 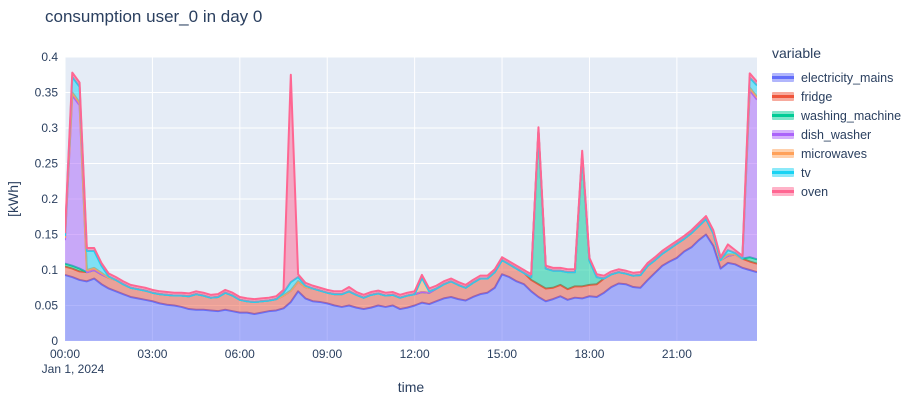 I want to click on legend-swatch-dish_washer, so click(x=783, y=134).